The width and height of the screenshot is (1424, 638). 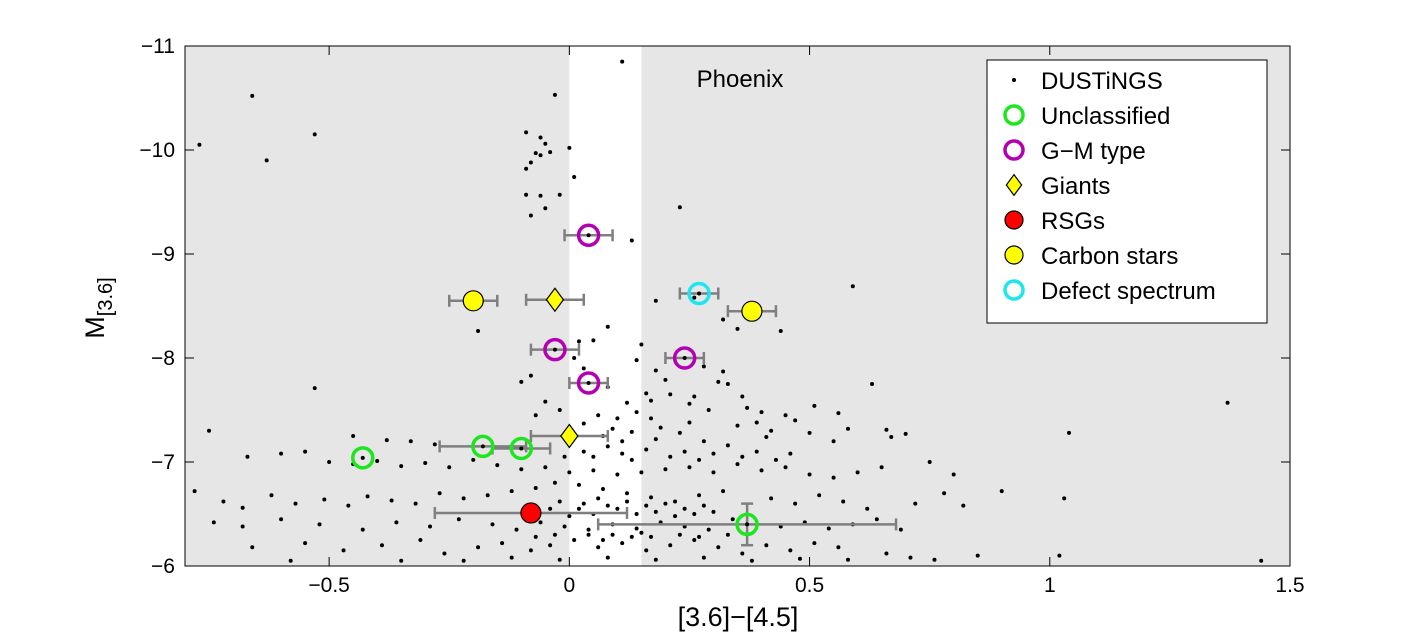 I want to click on legend-label: DUSTiNGS, so click(x=1102, y=81).